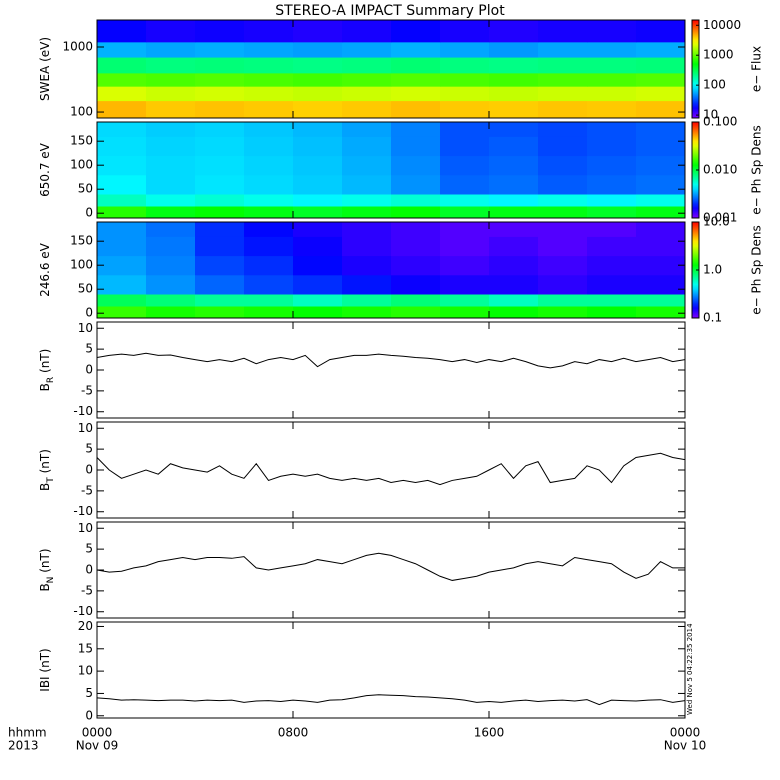 This screenshot has width=780, height=780. I want to click on y-axis-label: BR (nT), so click(47, 370).